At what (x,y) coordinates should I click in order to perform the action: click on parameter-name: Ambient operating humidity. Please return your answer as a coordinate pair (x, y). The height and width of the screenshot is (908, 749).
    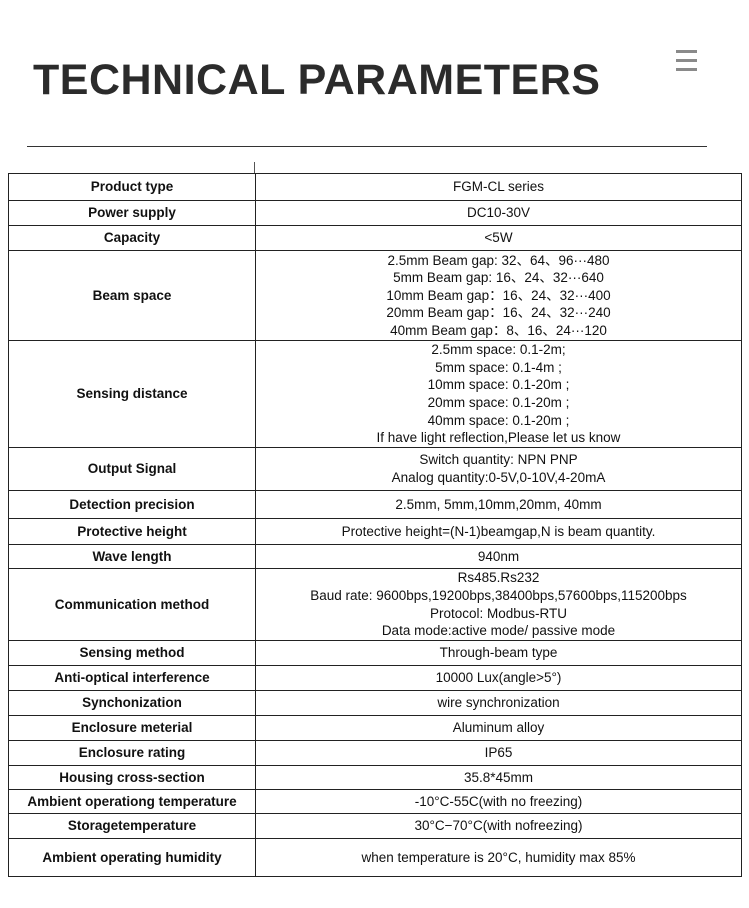
    Looking at the image, I should click on (132, 857).